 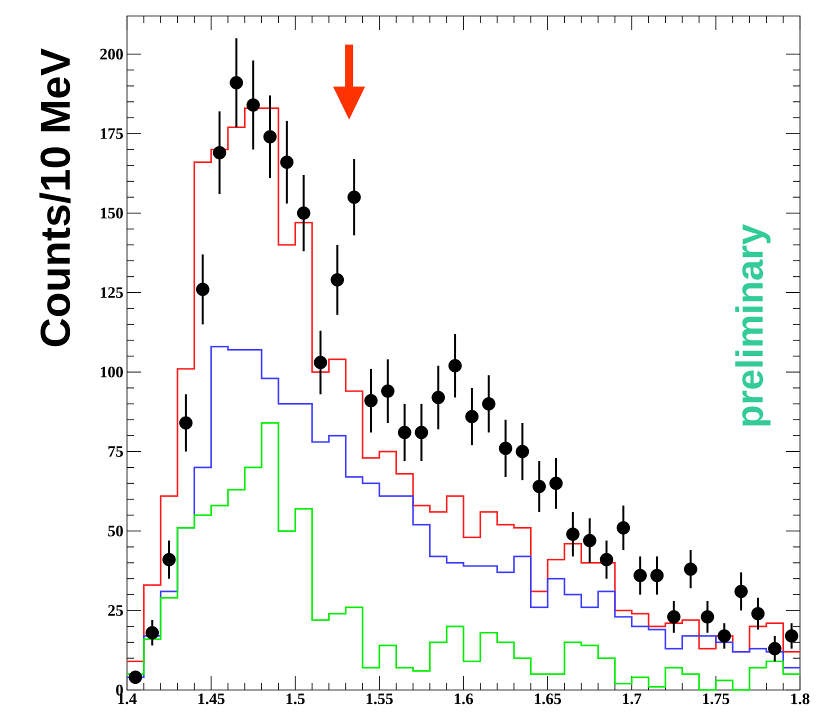 I want to click on y-tick-label: 25, so click(x=115, y=610).